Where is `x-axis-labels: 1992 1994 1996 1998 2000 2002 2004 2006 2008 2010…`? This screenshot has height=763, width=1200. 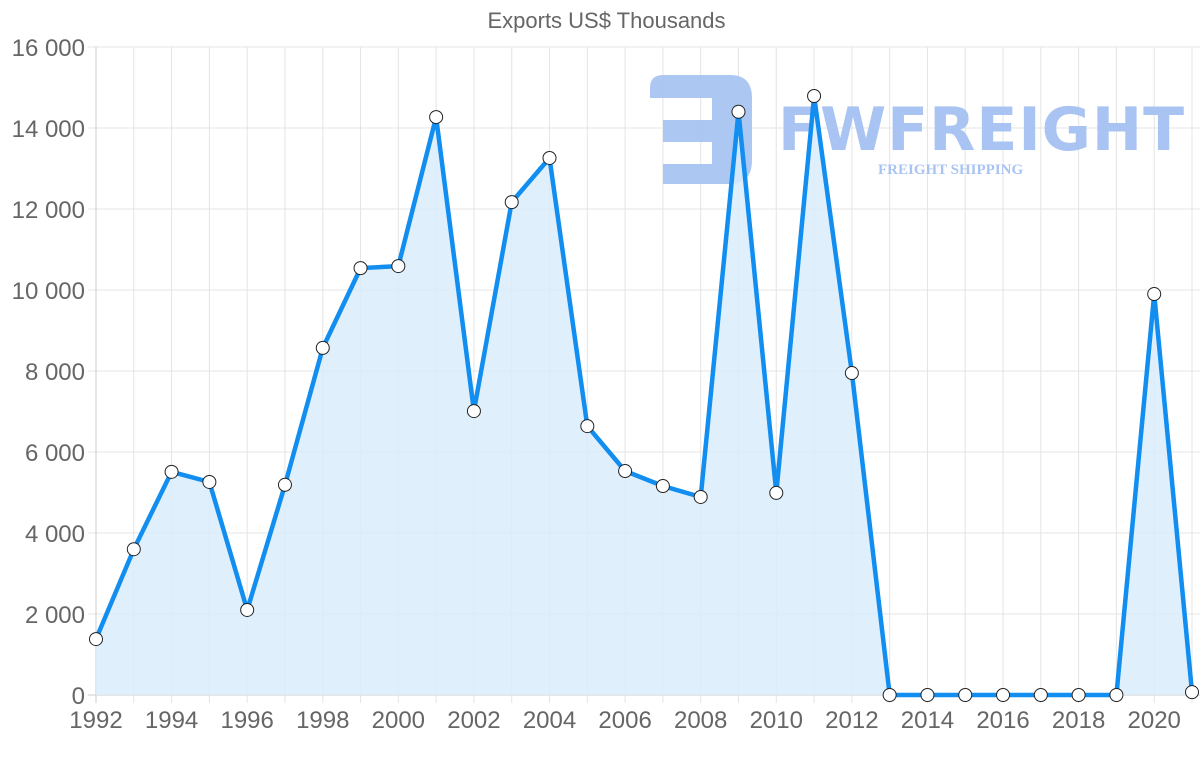
x-axis-labels: 1992 1994 1996 1998 2000 2002 2004 2006 2008 2010… is located at coordinates (625, 720).